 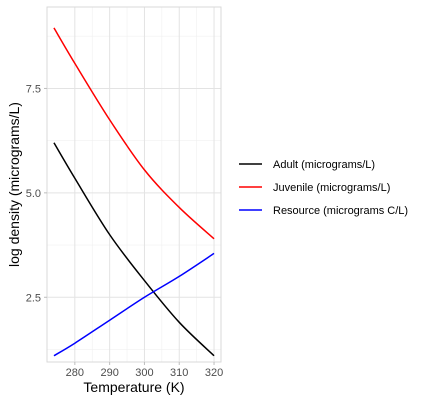 What do you see at coordinates (331, 188) in the screenshot?
I see `legend-label-1: Juvenile (micrograms/L)` at bounding box center [331, 188].